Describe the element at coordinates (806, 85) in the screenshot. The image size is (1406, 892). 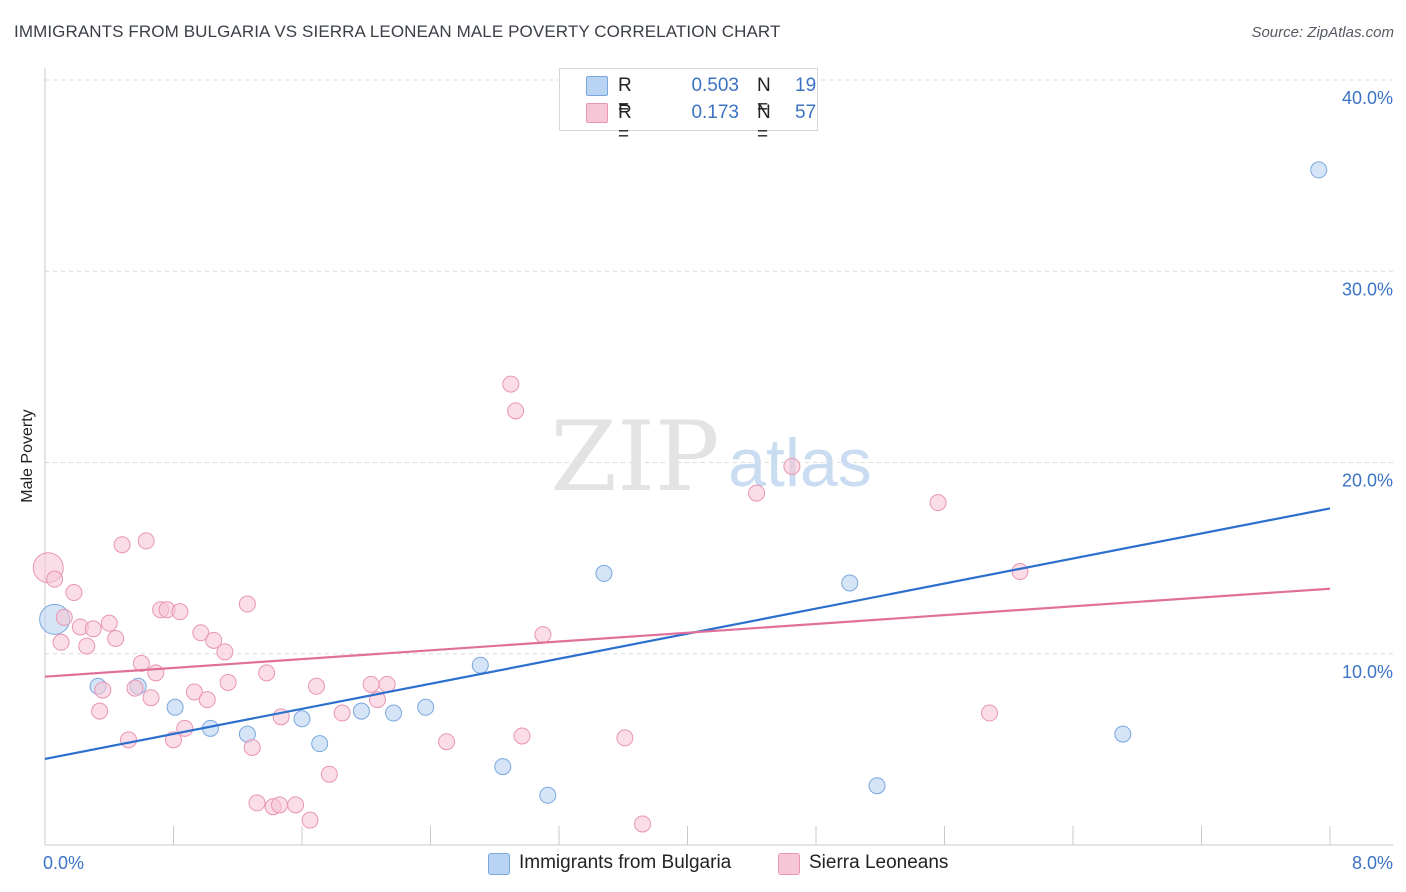
I see `legend-n-value: 19` at that location.